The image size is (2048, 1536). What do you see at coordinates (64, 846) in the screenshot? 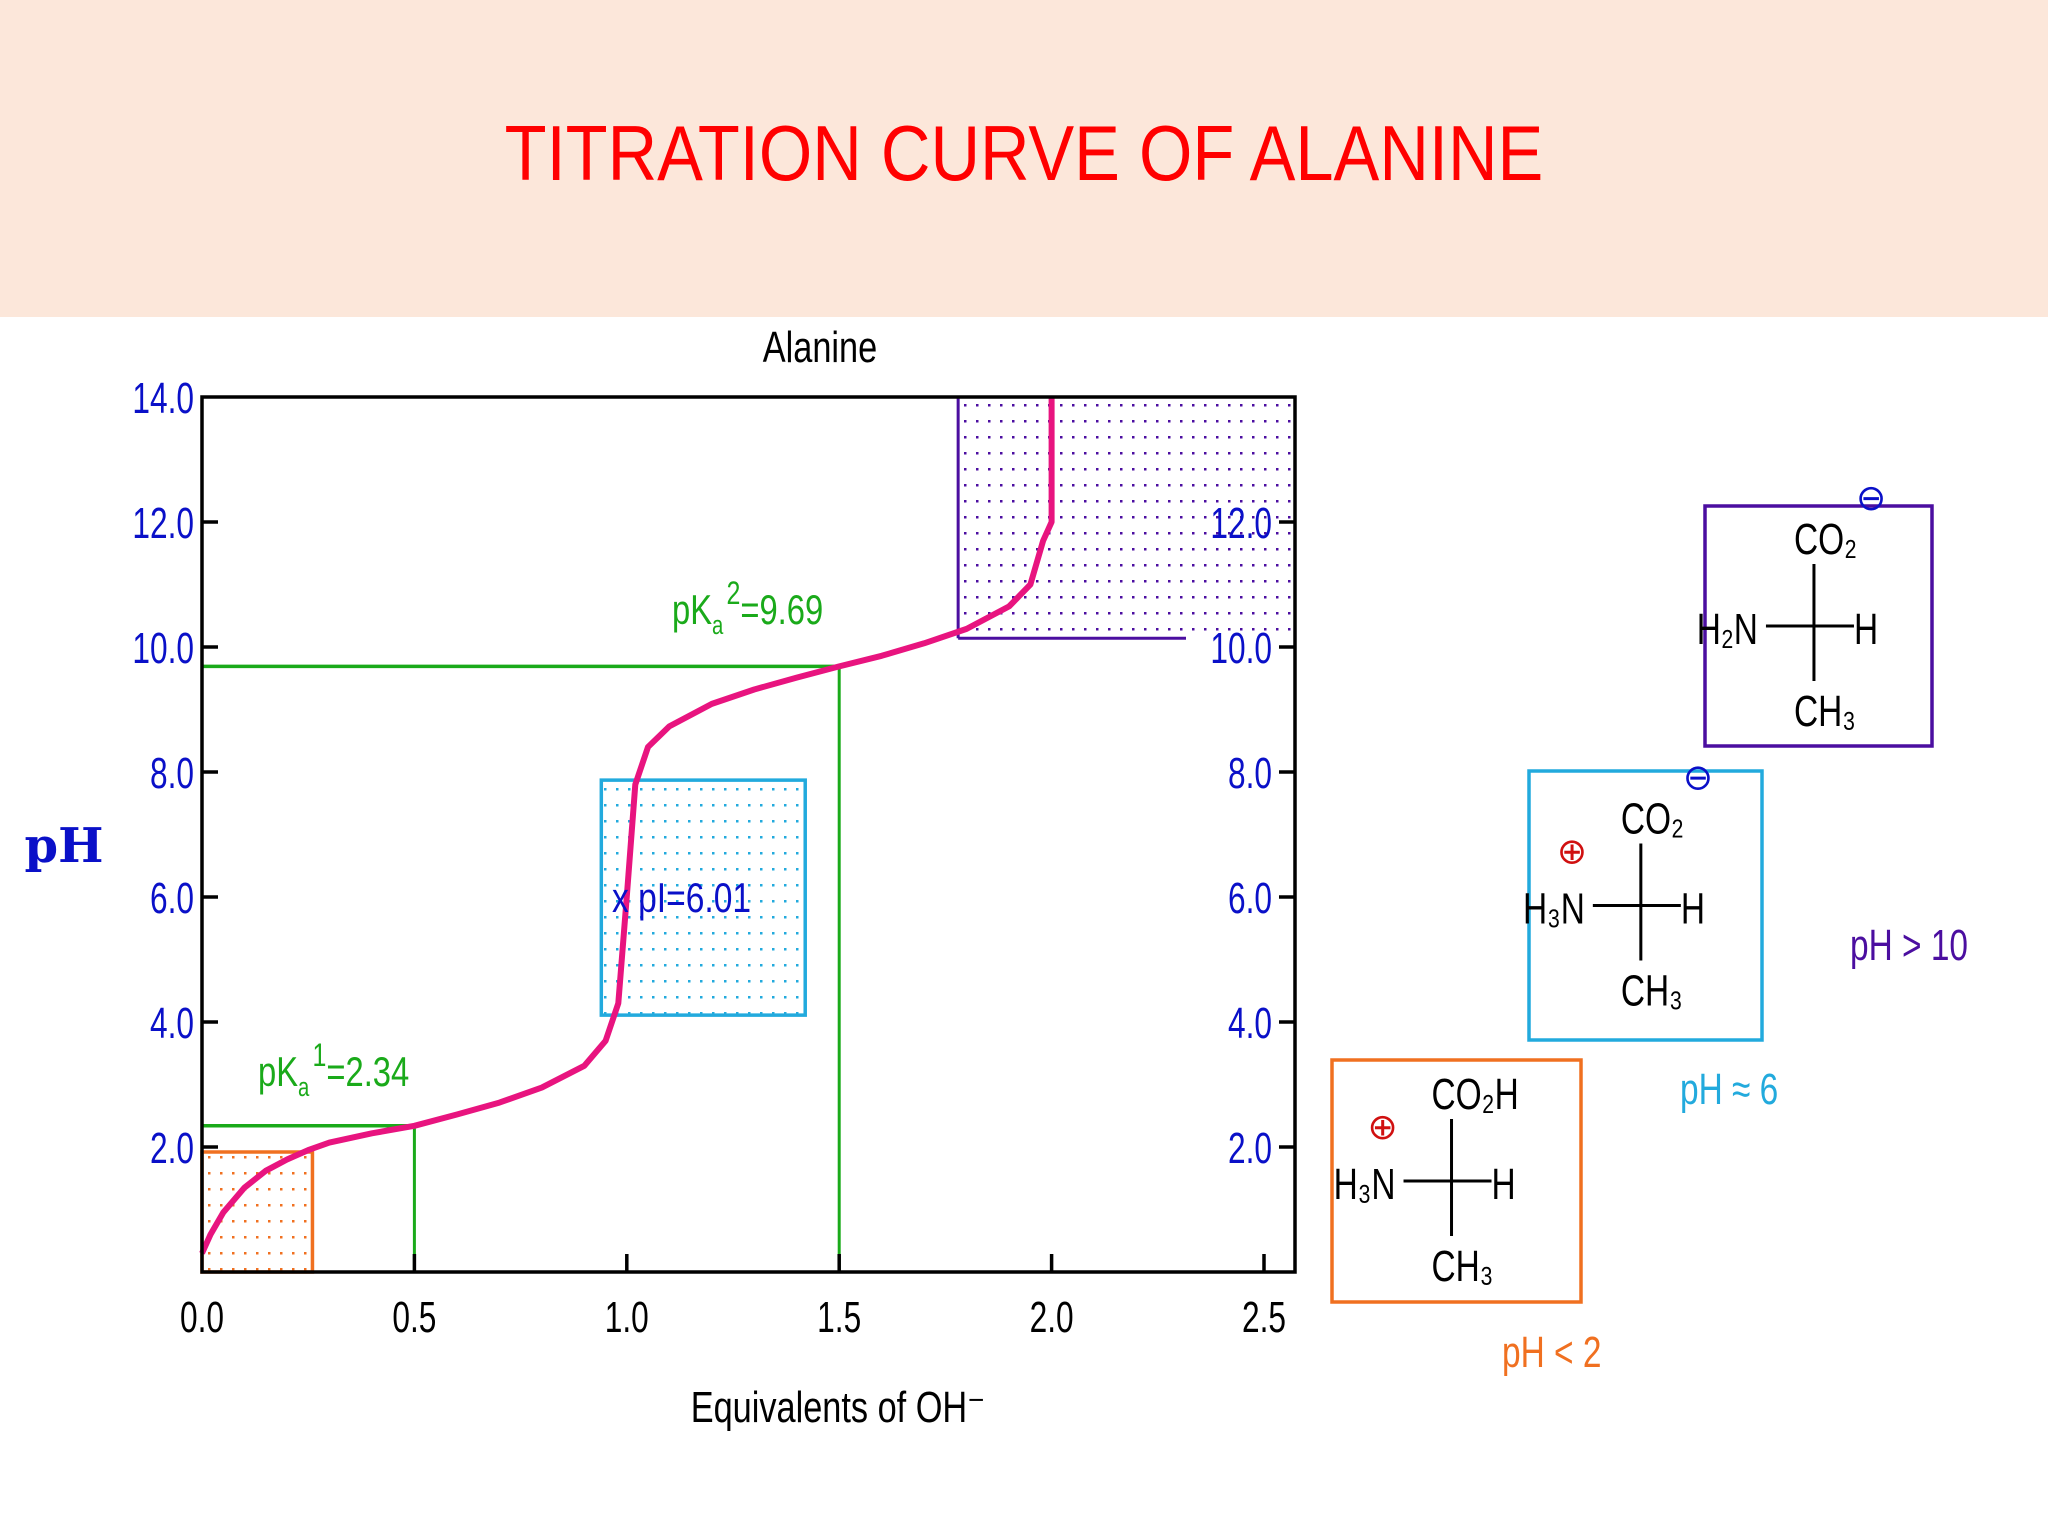
I see `y-axis-label: pH` at bounding box center [64, 846].